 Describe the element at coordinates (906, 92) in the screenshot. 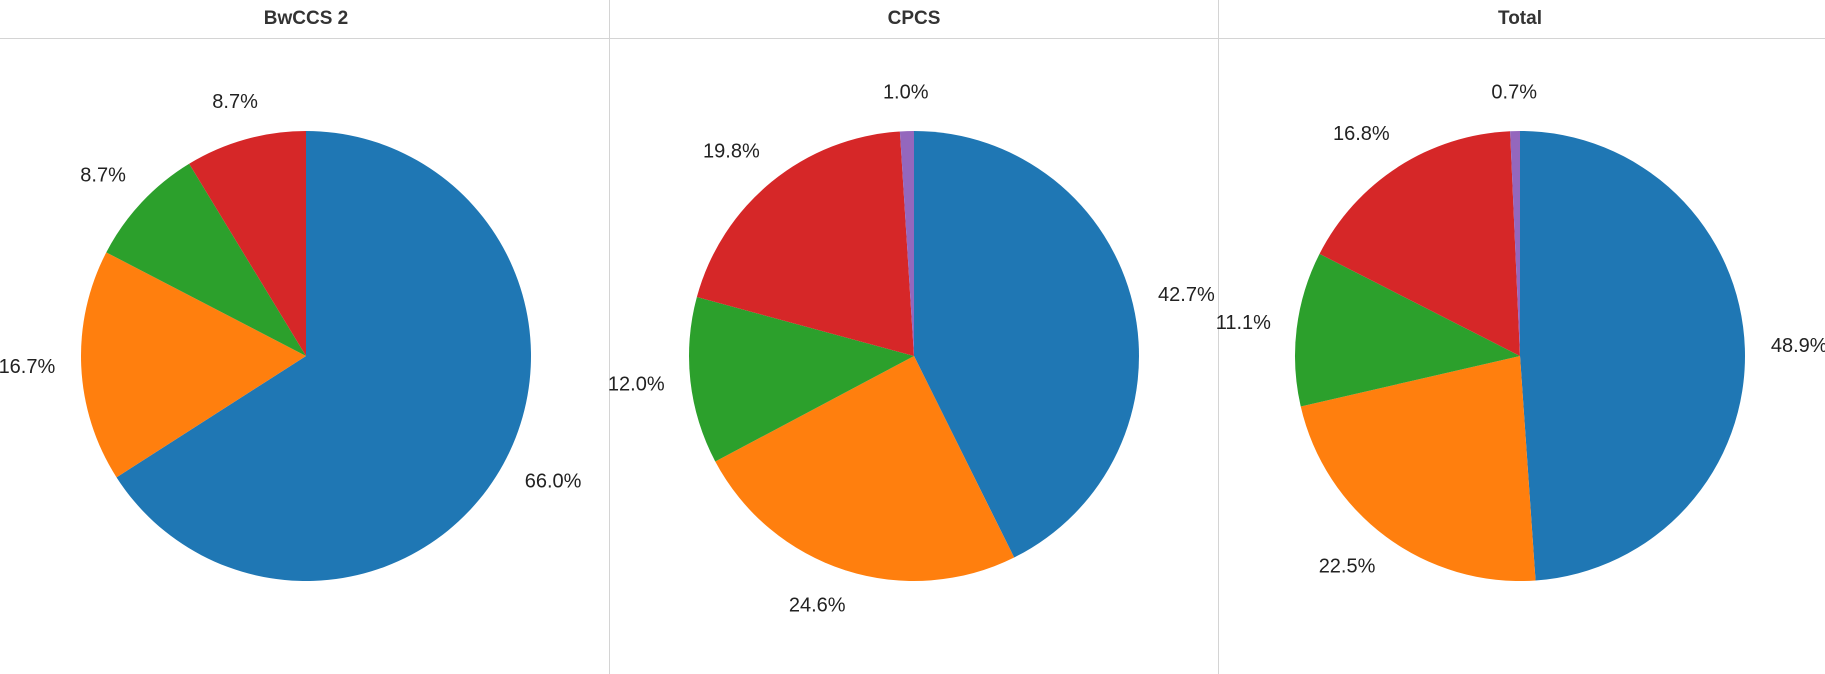

I see `slice-label: 1.0%` at that location.